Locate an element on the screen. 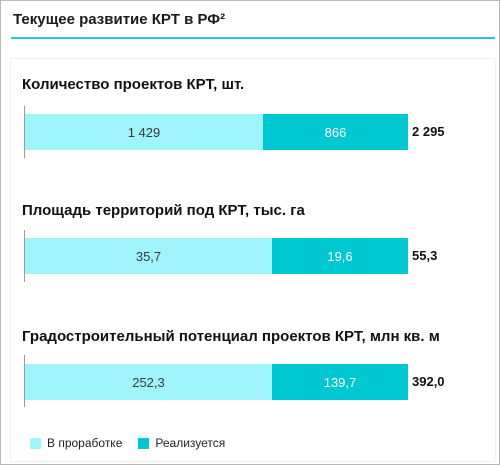  panel-1-bar-implementing: 866 is located at coordinates (335, 132).